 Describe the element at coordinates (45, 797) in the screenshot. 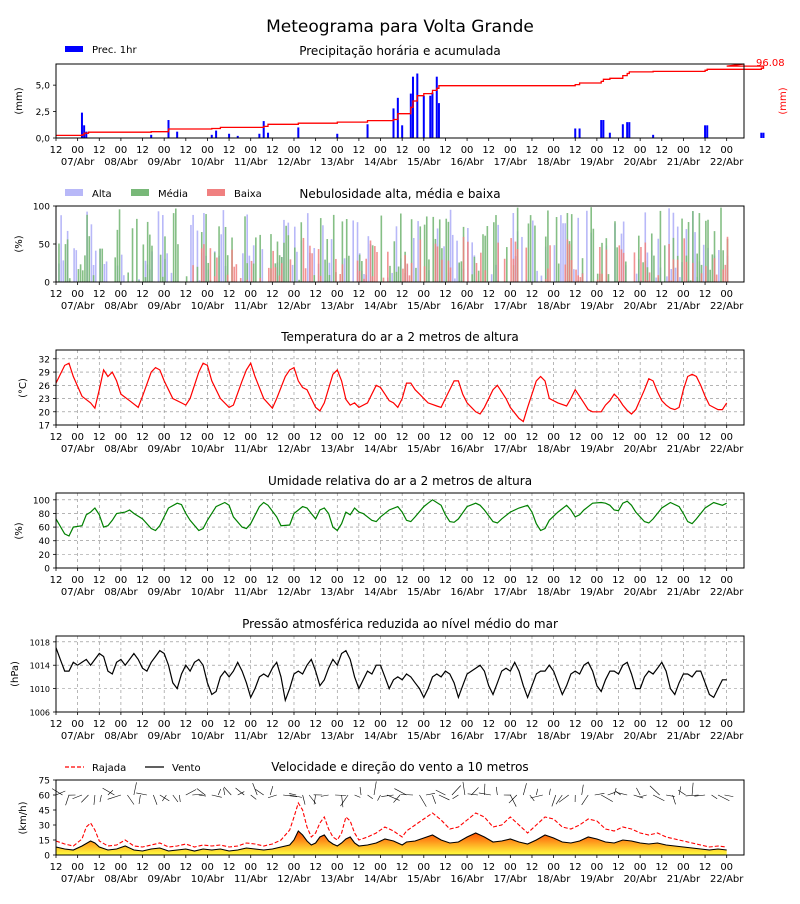

I see `y-tick-label: 60` at that location.